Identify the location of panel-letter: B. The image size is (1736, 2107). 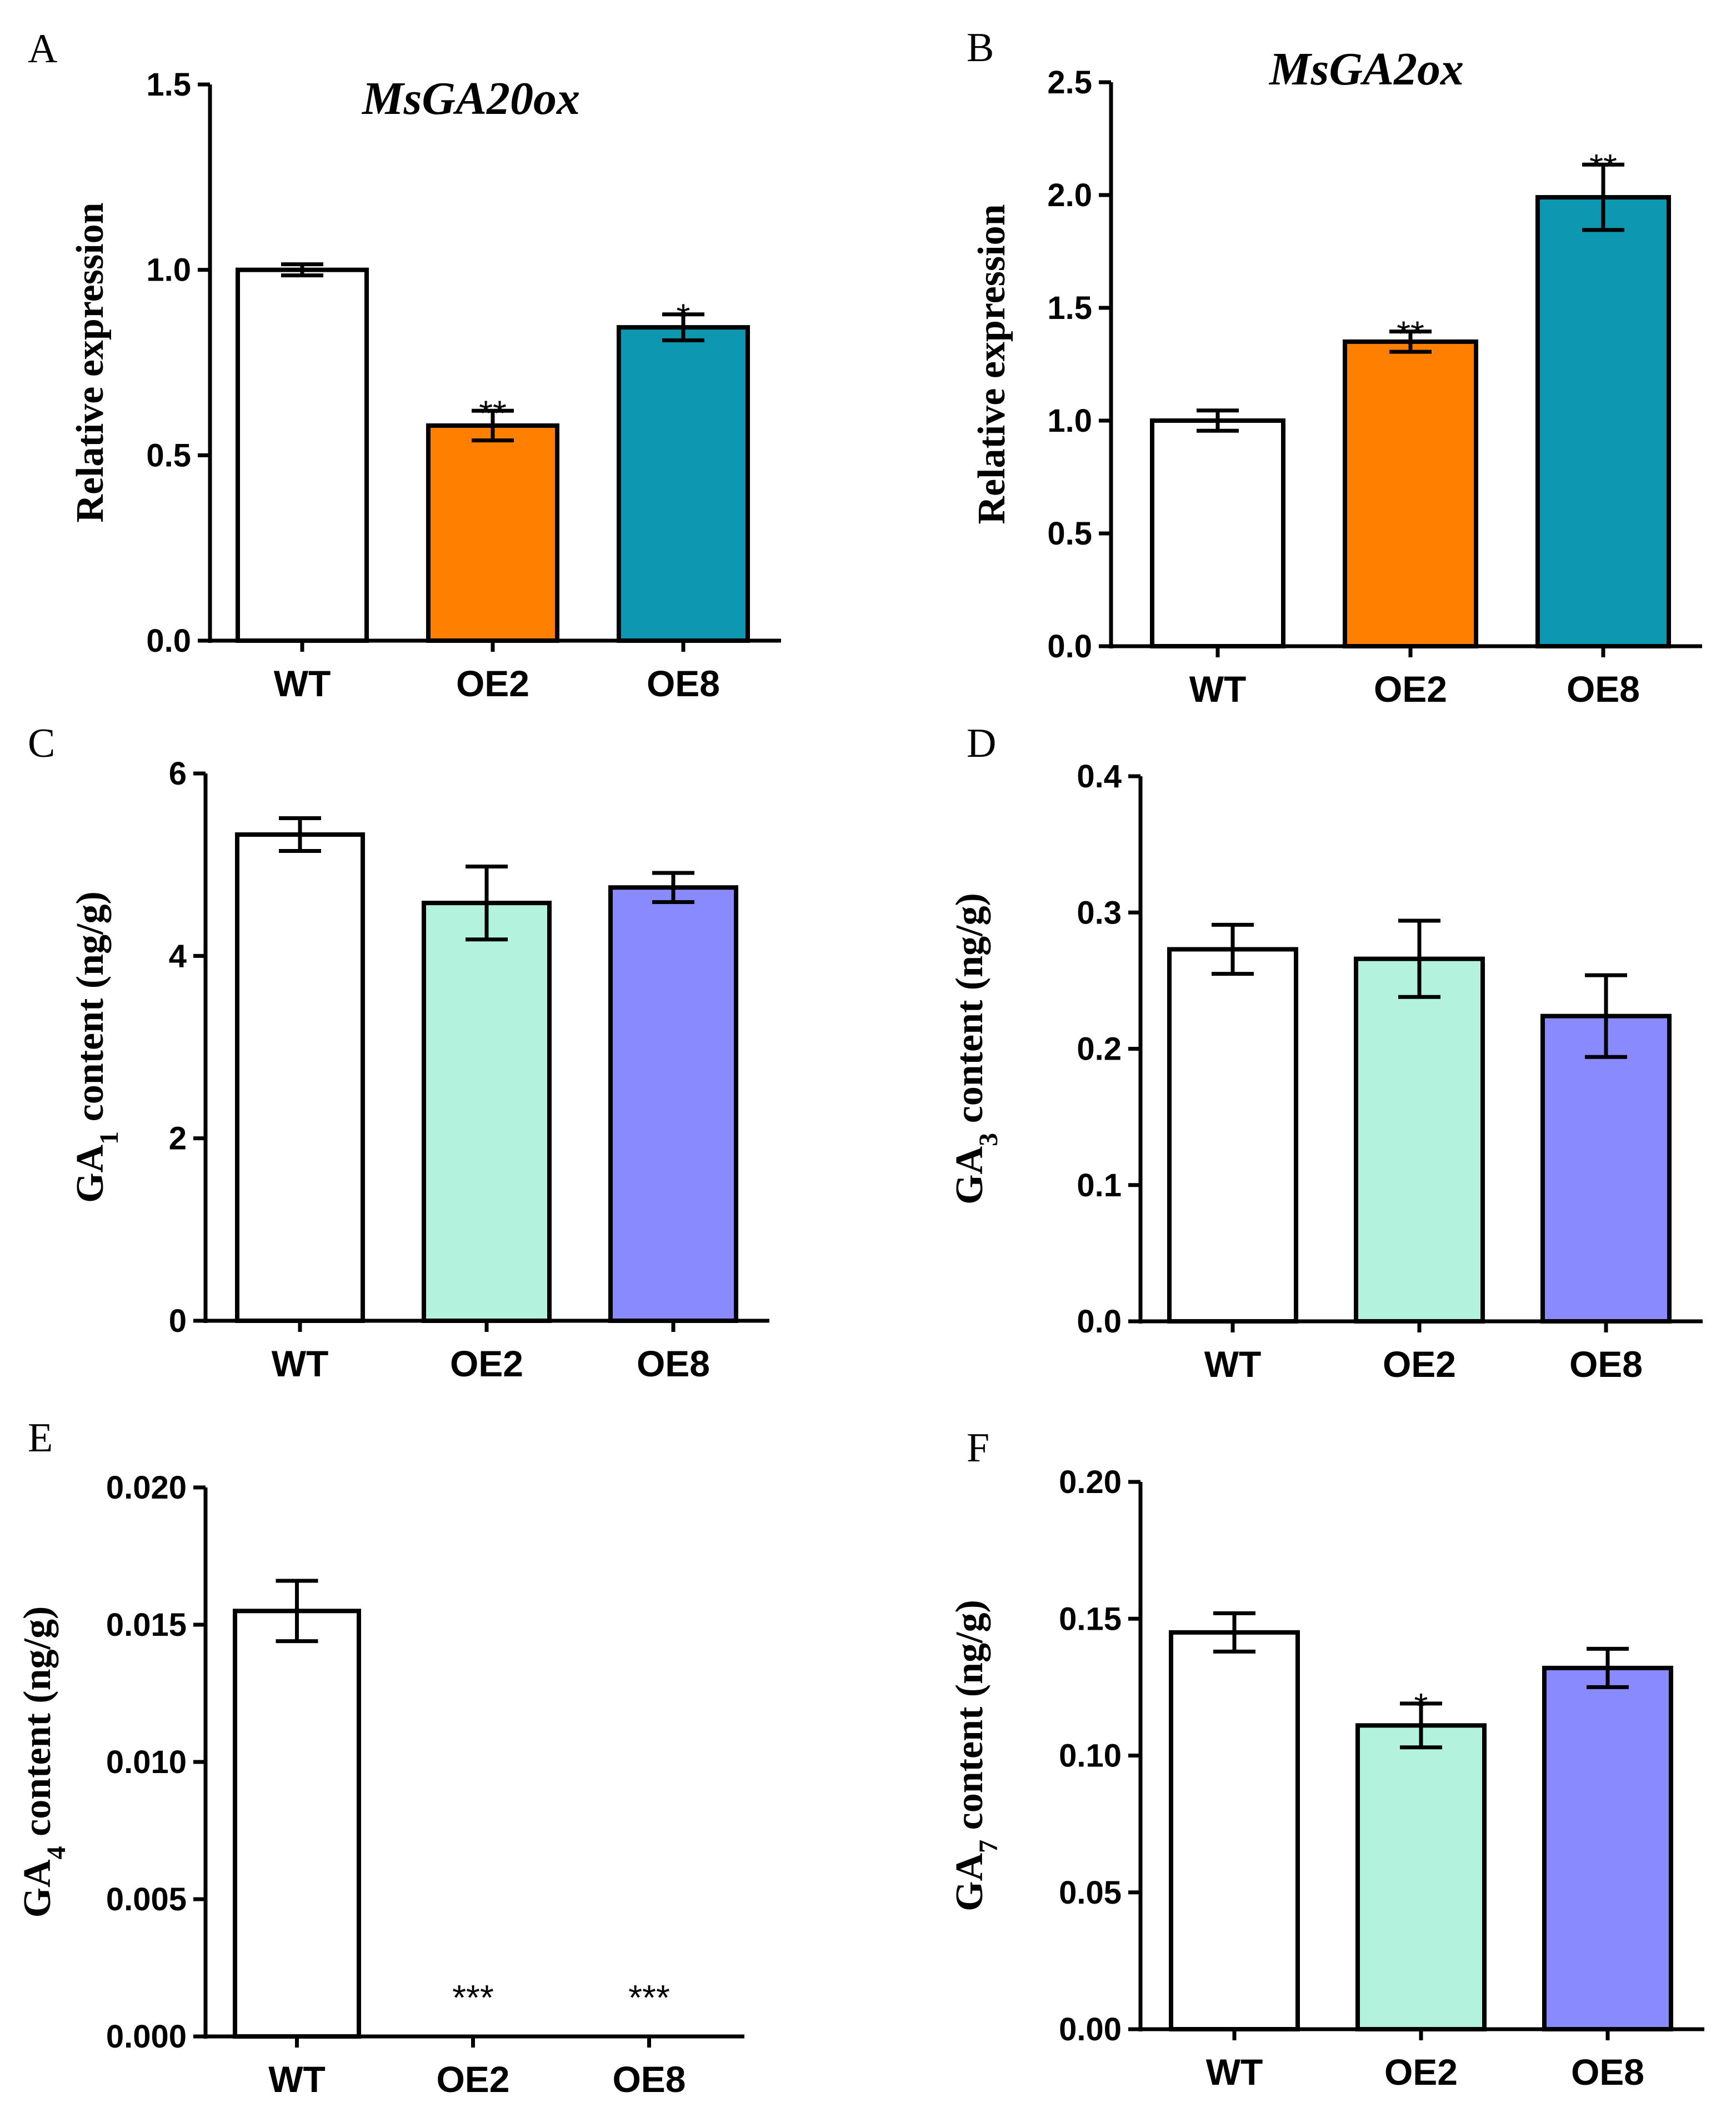
(980, 48).